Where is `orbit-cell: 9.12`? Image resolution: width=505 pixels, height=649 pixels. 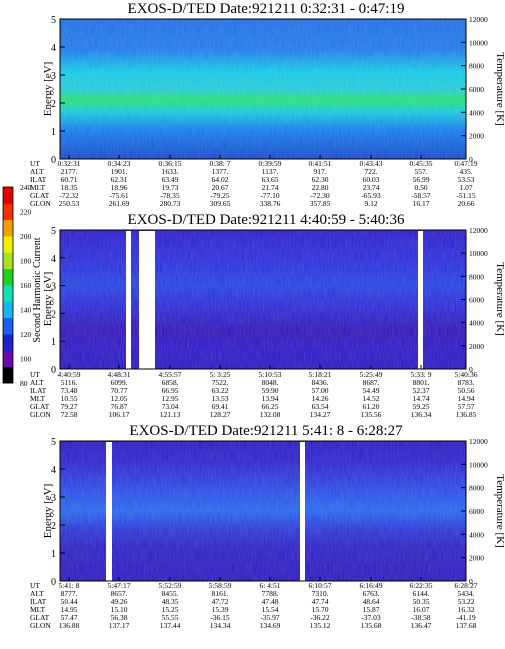 orbit-cell: 9.12 is located at coordinates (370, 203).